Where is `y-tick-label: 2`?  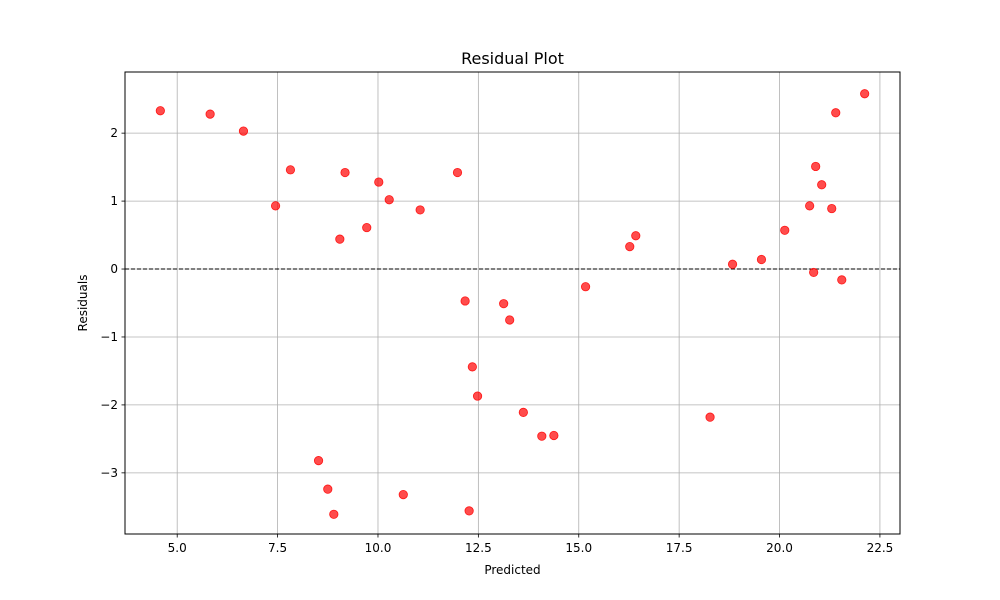 y-tick-label: 2 is located at coordinates (114, 133).